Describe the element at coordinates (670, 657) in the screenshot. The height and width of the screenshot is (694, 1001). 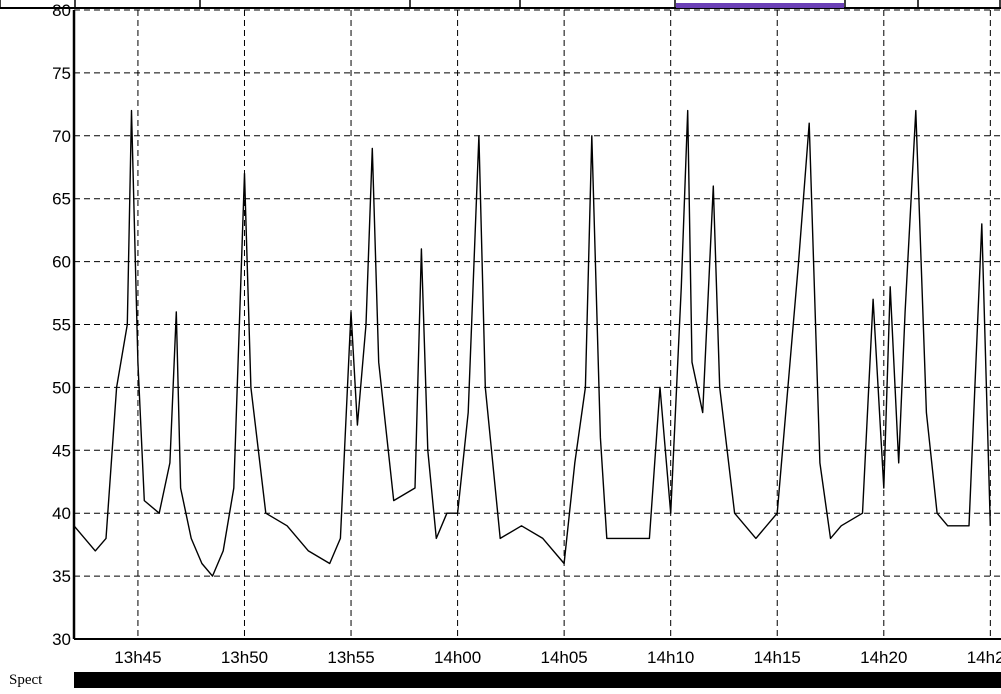
I see `x-tick-label: 14h10` at that location.